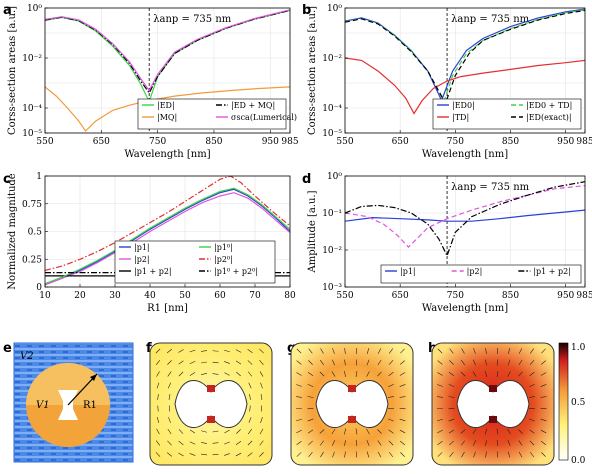  What do you see at coordinates (217, 114) in the screenshot?
I see `legend-a: |ED| |ED + MQ| |MQ| σsca(Lumerical)` at bounding box center [217, 114].